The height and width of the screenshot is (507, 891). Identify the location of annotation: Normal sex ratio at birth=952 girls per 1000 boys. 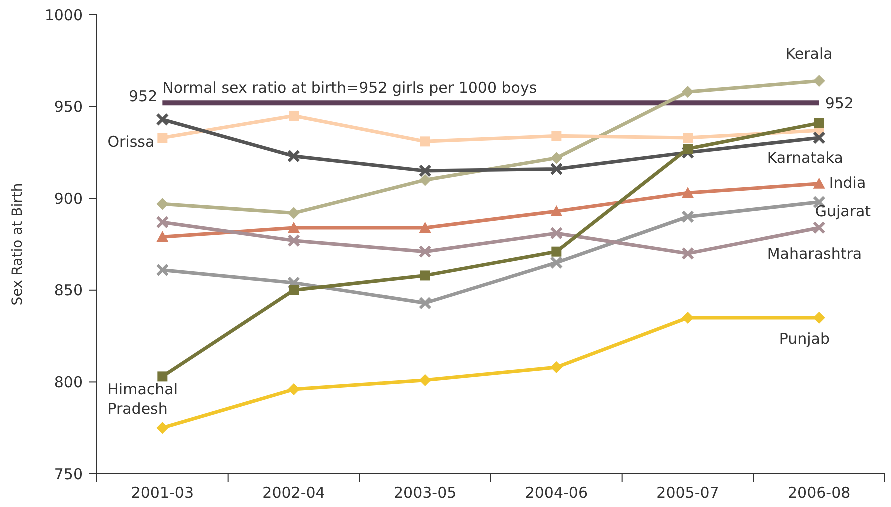
(350, 88).